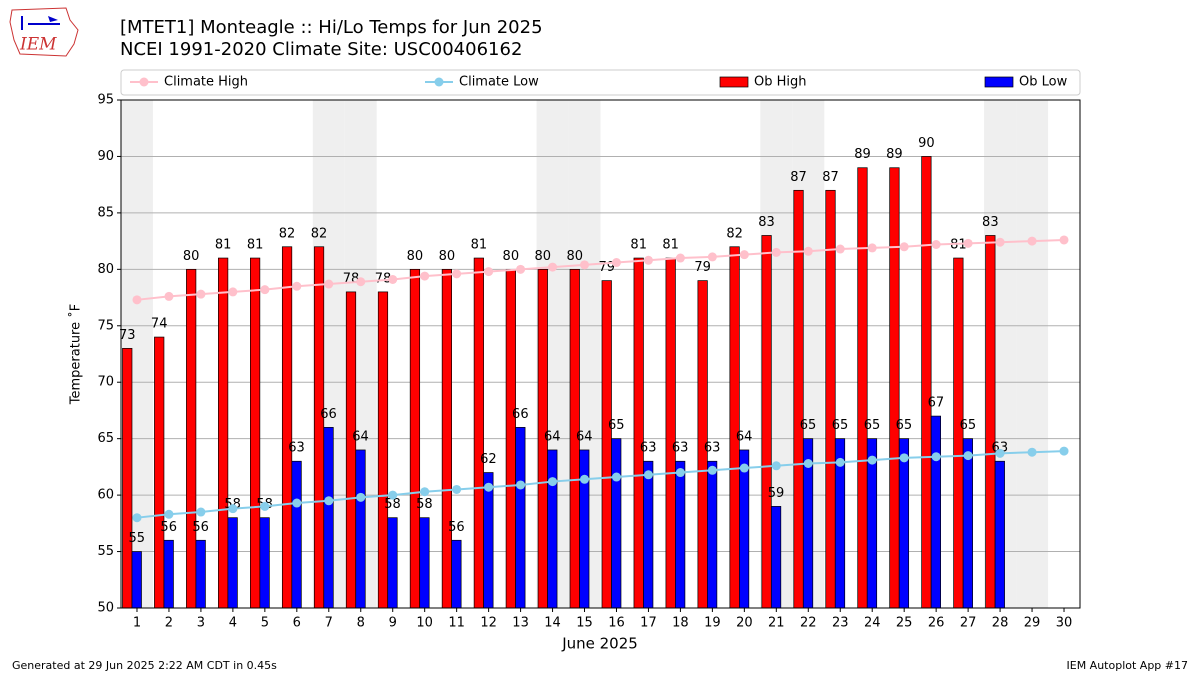 The height and width of the screenshot is (675, 1200). I want to click on x-tick-label: 13, so click(520, 623).